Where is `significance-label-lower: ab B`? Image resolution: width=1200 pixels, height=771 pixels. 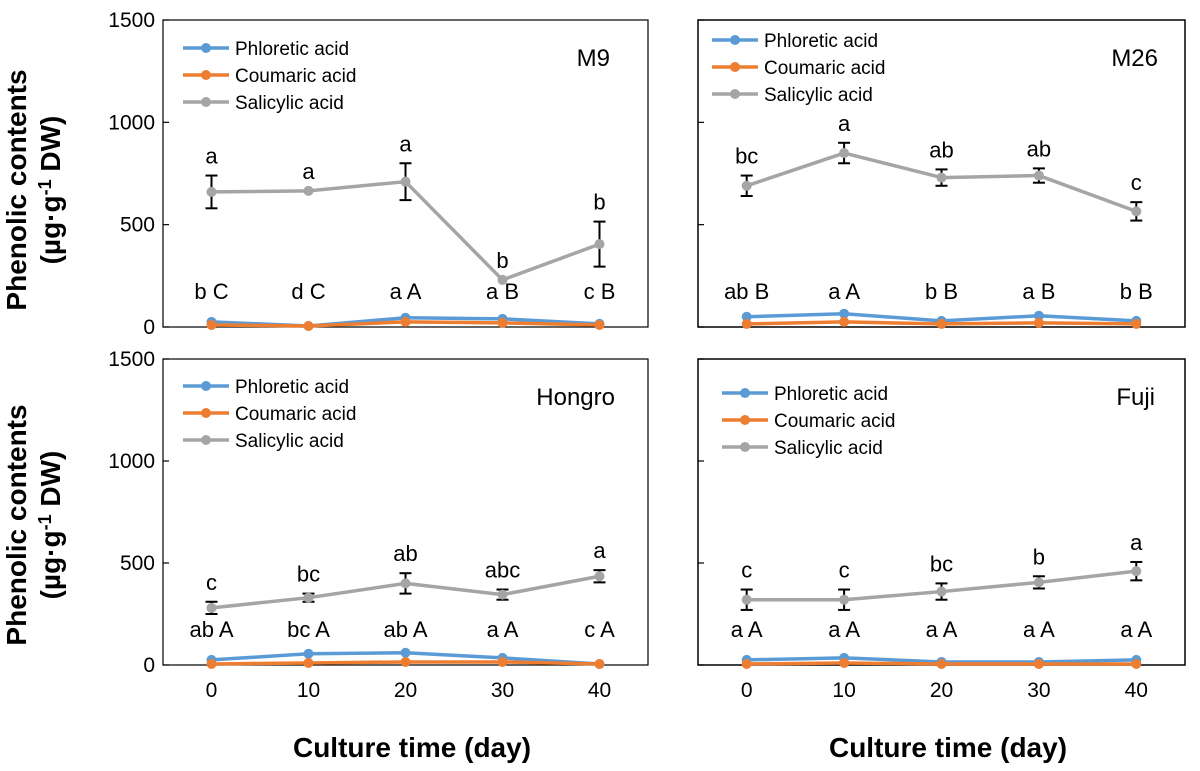
significance-label-lower: ab B is located at coordinates (746, 291).